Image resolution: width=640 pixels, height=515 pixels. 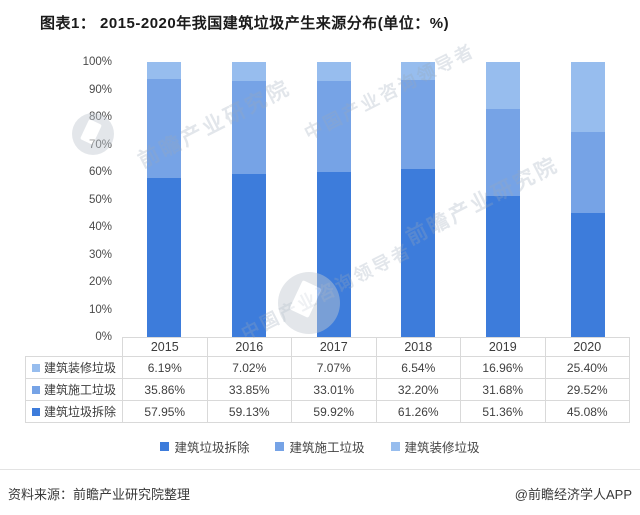 What do you see at coordinates (320, 493) in the screenshot?
I see `footer: 资料来源：前瞻产业研究院整理 @前瞻经济学人APP` at bounding box center [320, 493].